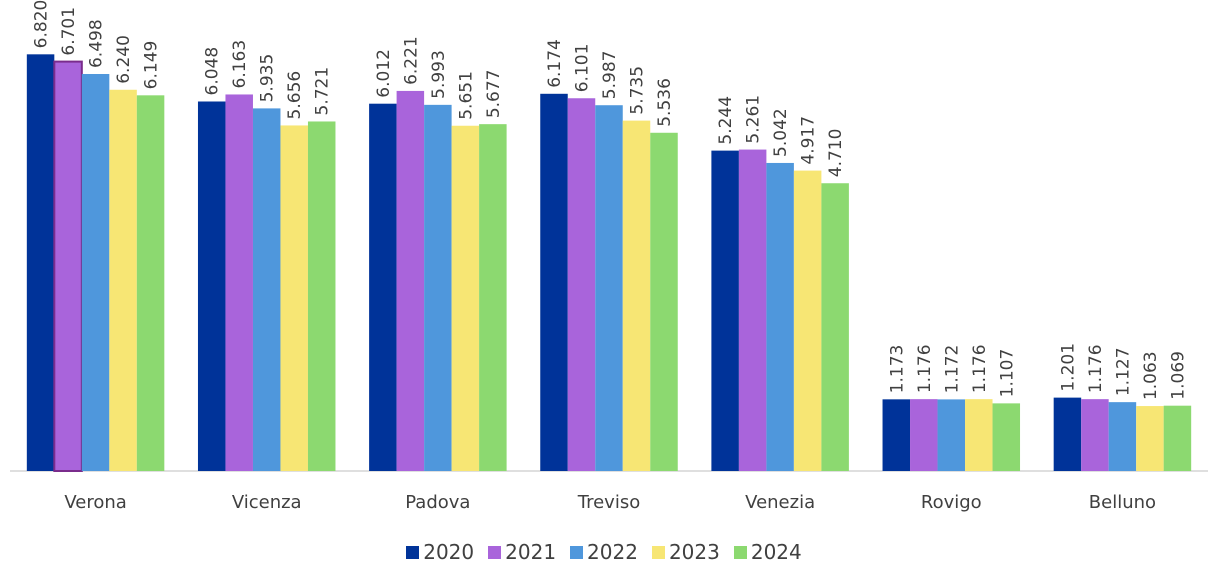  What do you see at coordinates (665, 102) in the screenshot?
I see `data-label: 5.536` at bounding box center [665, 102].